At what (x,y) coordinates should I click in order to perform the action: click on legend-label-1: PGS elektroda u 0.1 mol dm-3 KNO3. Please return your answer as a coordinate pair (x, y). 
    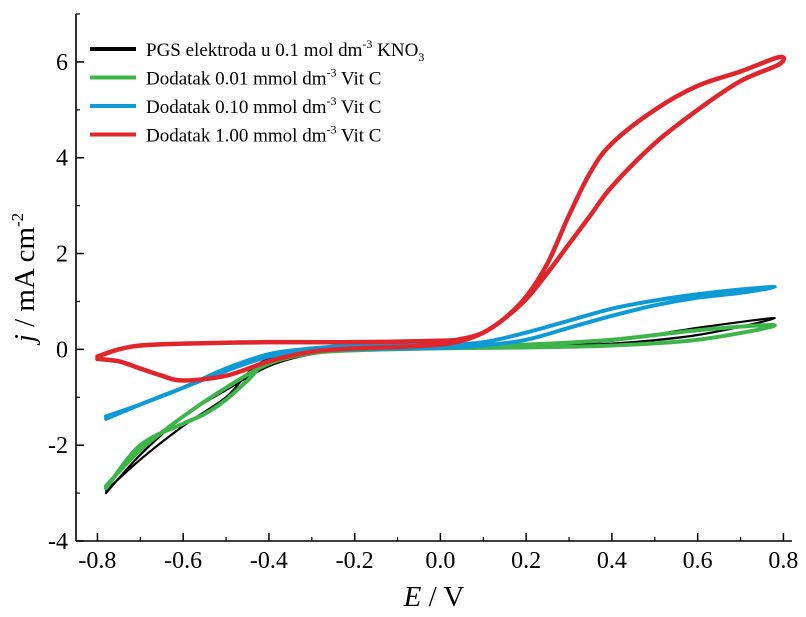
    Looking at the image, I should click on (285, 50).